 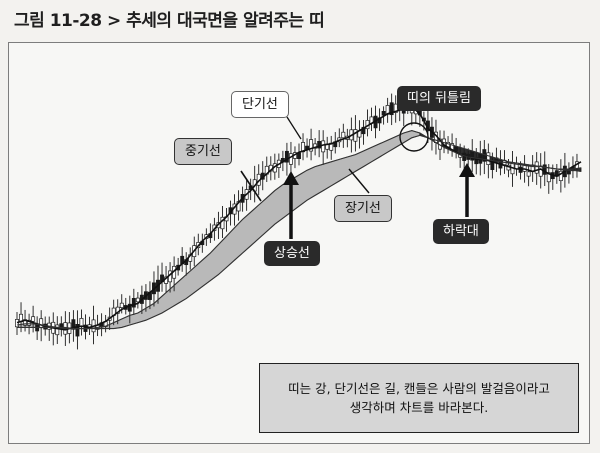 What do you see at coordinates (419, 388) in the screenshot?
I see `note-line-1: 띠는 강, 단기선은 길, 캔들은 사람의 발걸음이라고` at bounding box center [419, 388].